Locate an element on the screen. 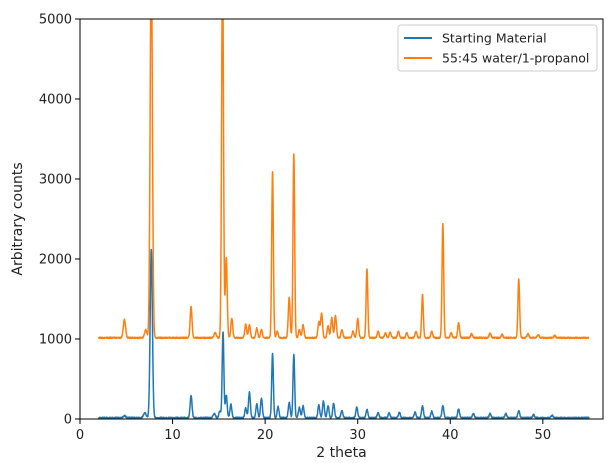 This screenshot has width=607, height=463. y-tick-label: 0 is located at coordinates (68, 420).